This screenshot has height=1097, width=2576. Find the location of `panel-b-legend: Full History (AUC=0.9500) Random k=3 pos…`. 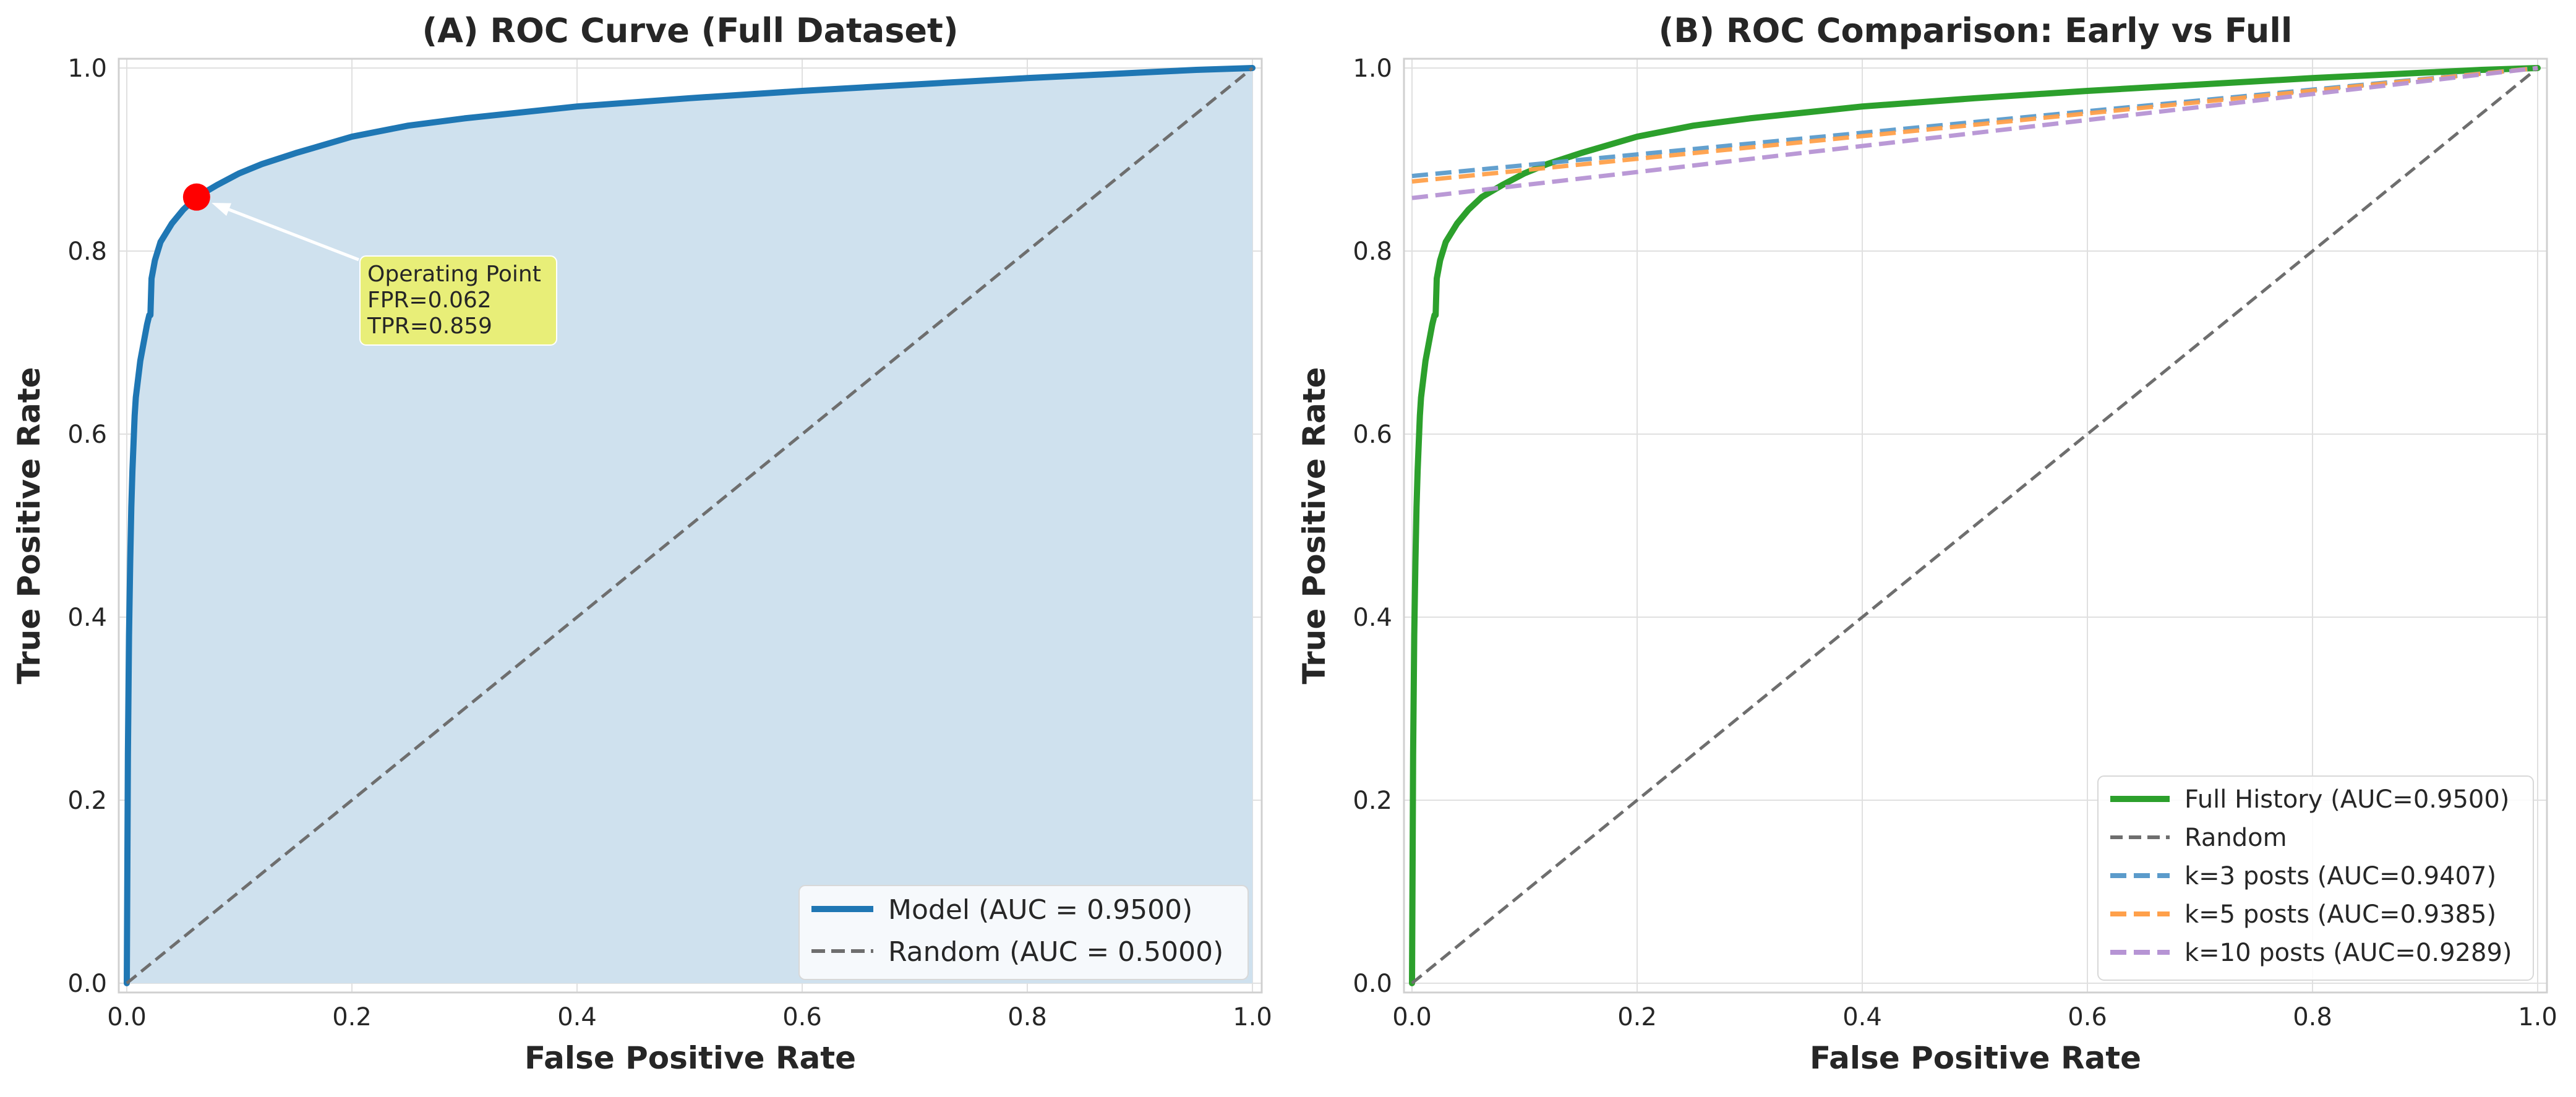

panel-b-legend: Full History (AUC=0.9500) Random k=3 pos… is located at coordinates (2315, 878).